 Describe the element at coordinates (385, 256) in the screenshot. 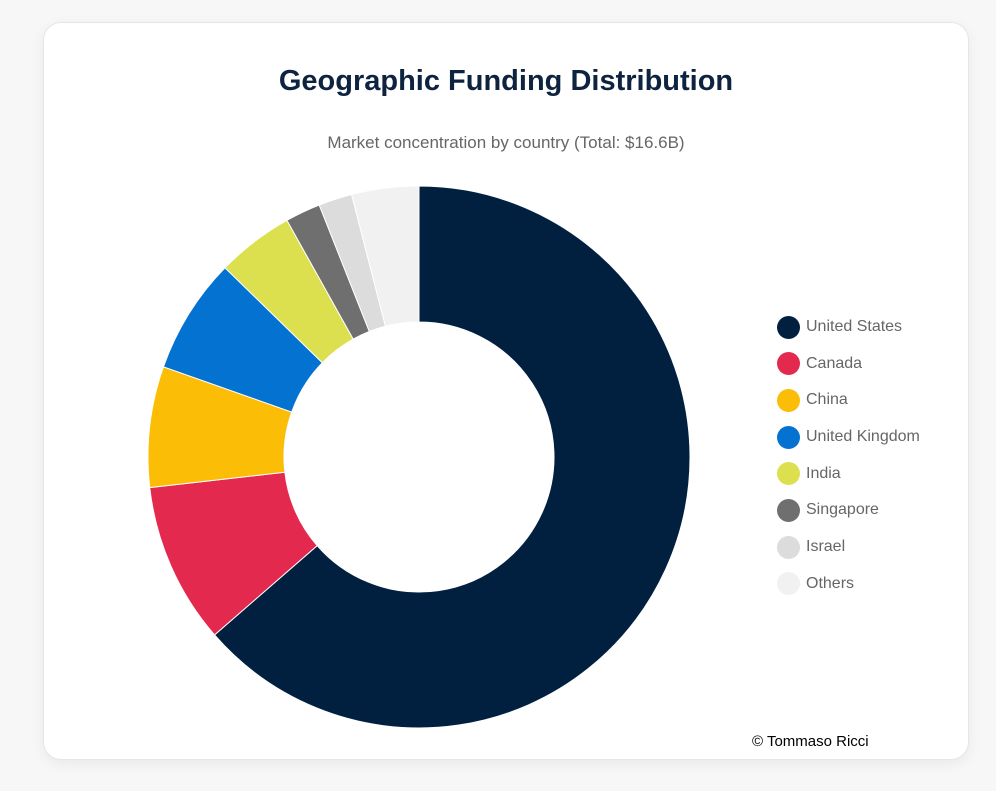

I see `slice-others` at that location.